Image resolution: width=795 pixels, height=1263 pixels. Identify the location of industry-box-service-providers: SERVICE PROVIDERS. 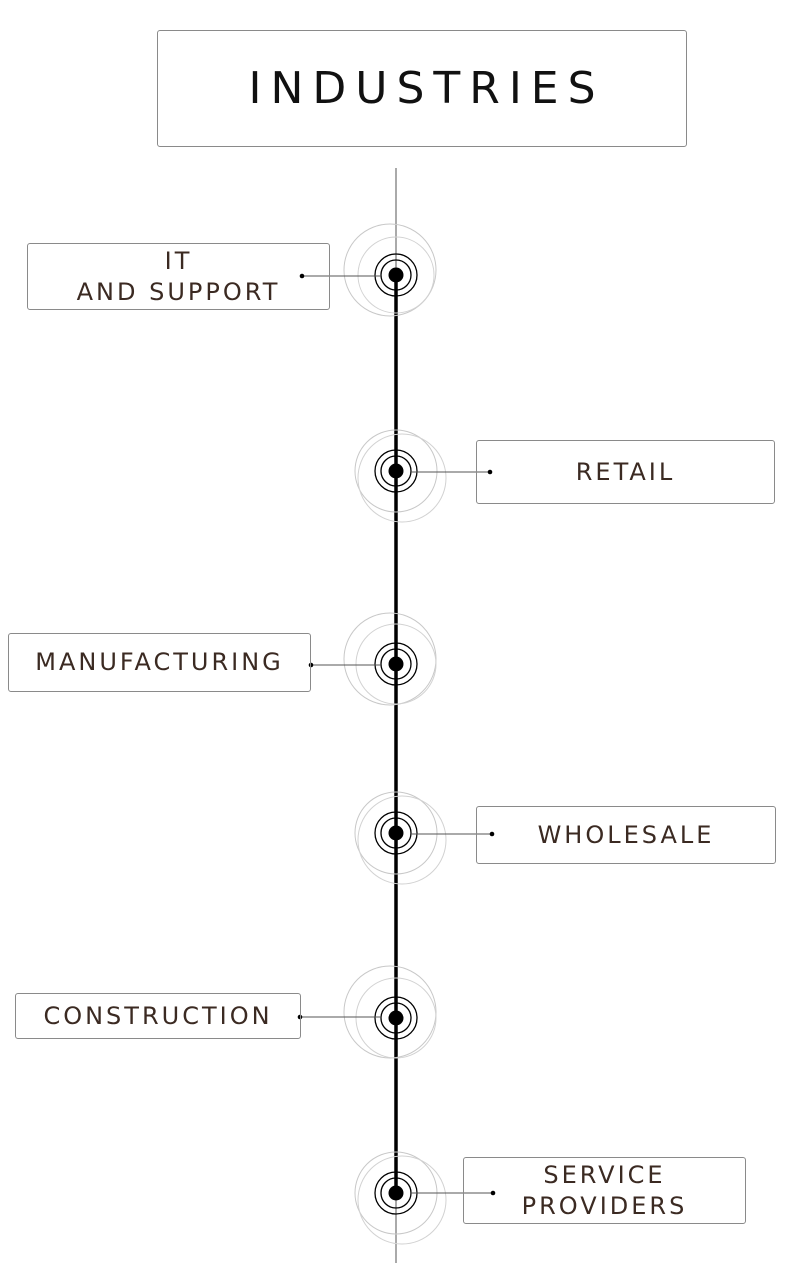
(604, 1190).